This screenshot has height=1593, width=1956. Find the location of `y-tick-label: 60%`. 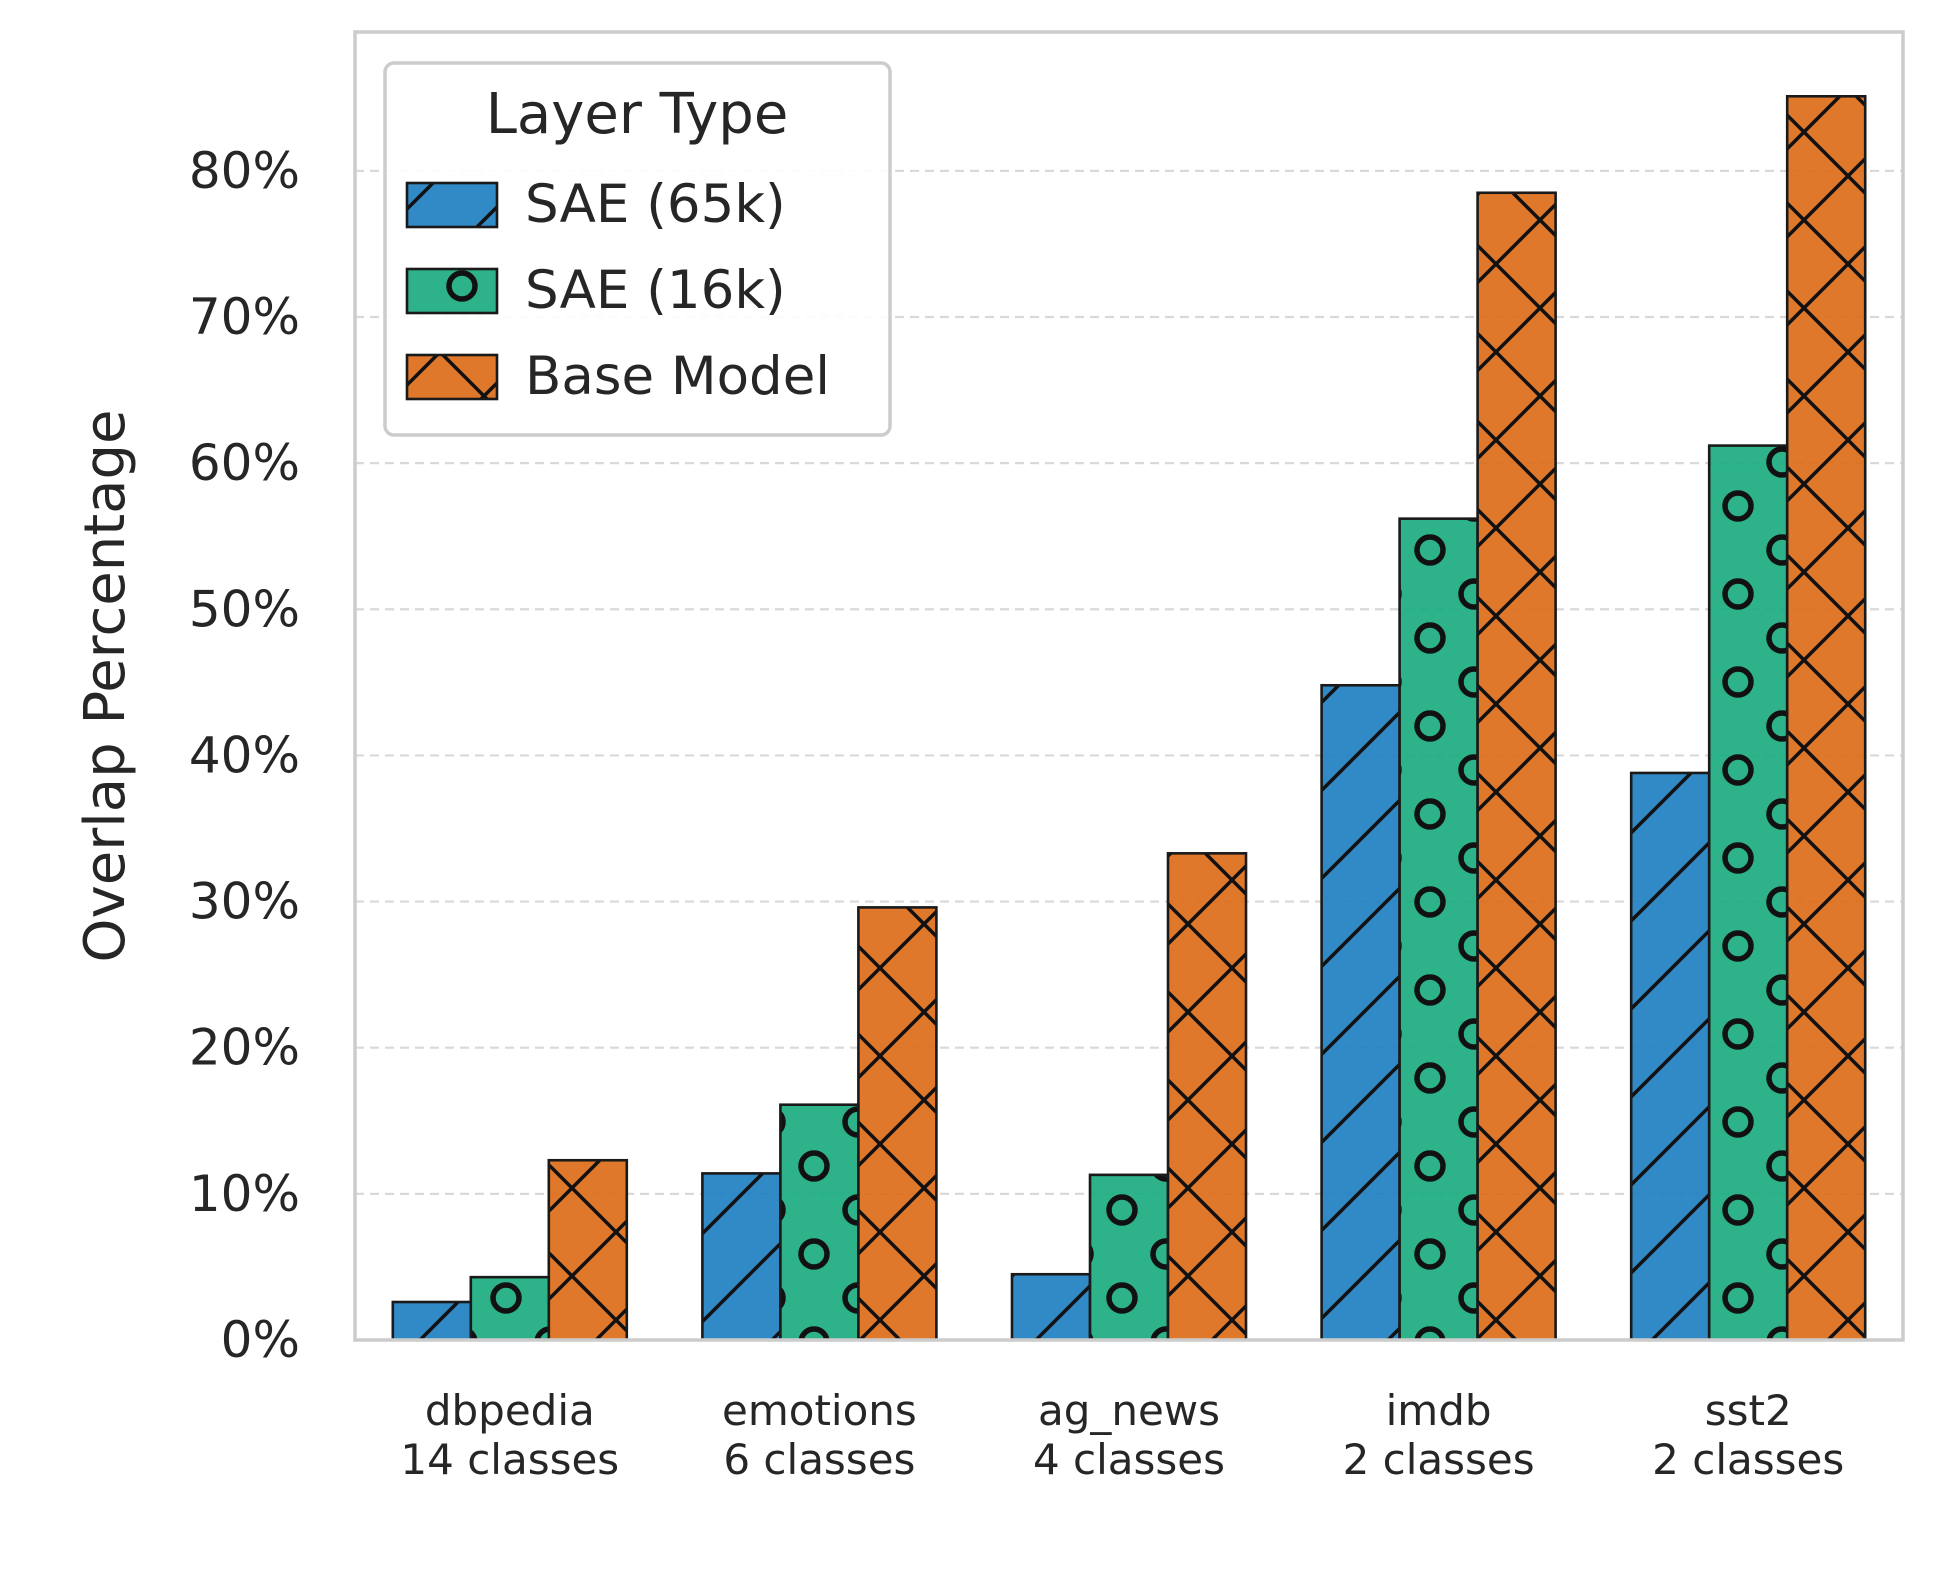

y-tick-label: 60% is located at coordinates (244, 463).